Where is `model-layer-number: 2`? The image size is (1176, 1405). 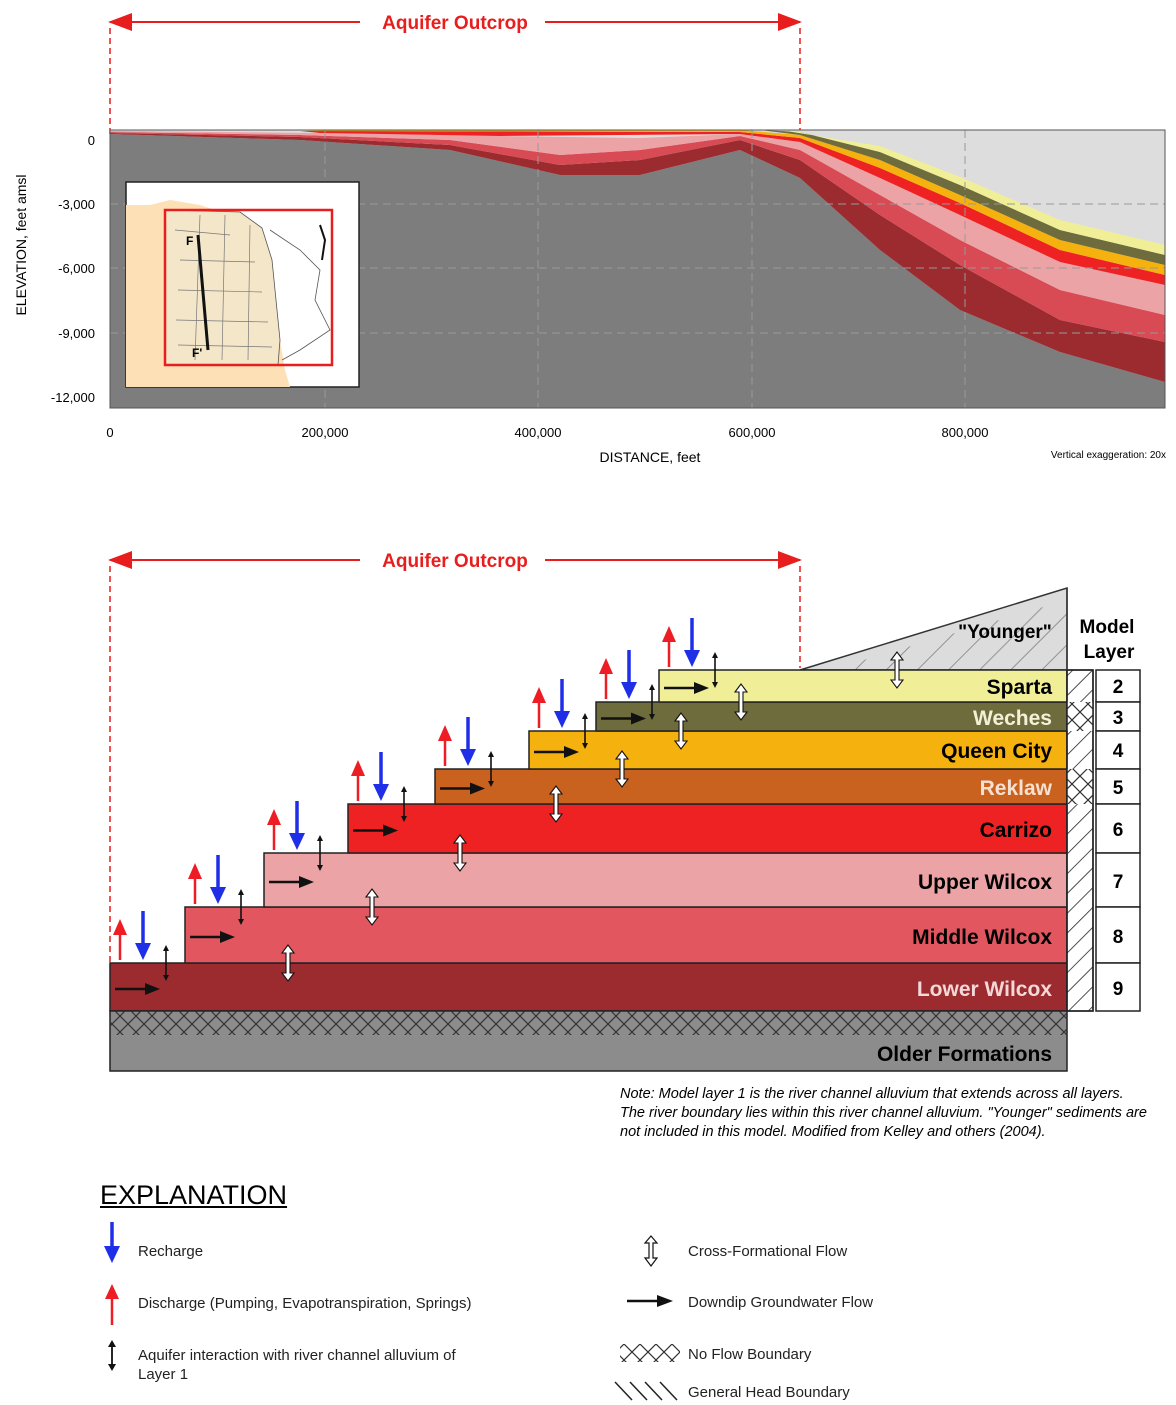
model-layer-number: 2 is located at coordinates (1118, 687).